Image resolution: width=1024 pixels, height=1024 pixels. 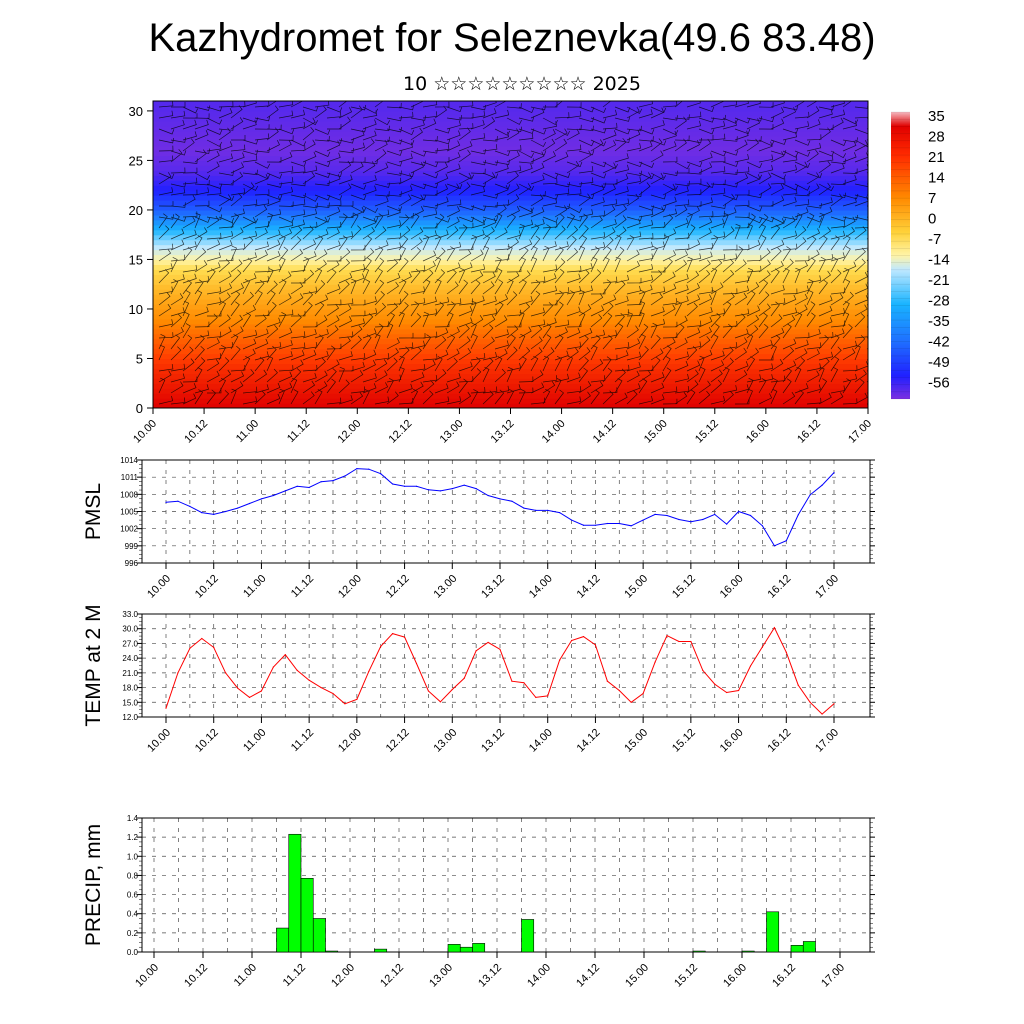 I want to click on x-tick-label: 10.00, so click(x=145, y=432).